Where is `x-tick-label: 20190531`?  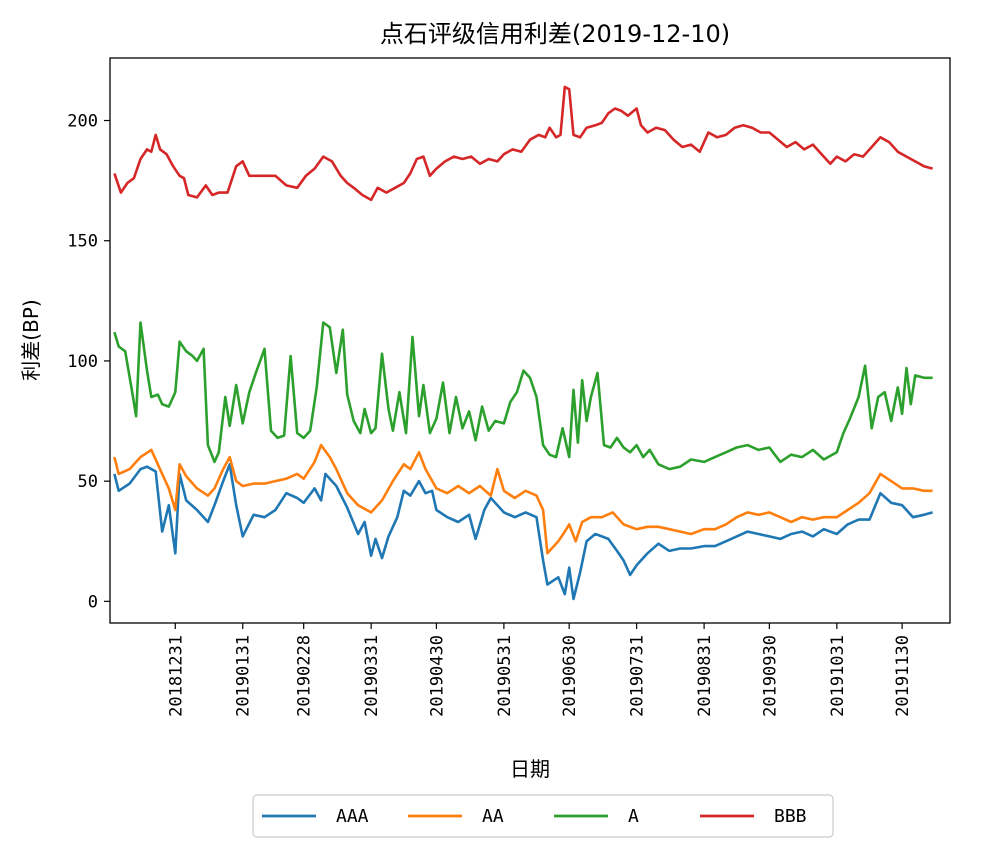 x-tick-label: 20190531 is located at coordinates (505, 676).